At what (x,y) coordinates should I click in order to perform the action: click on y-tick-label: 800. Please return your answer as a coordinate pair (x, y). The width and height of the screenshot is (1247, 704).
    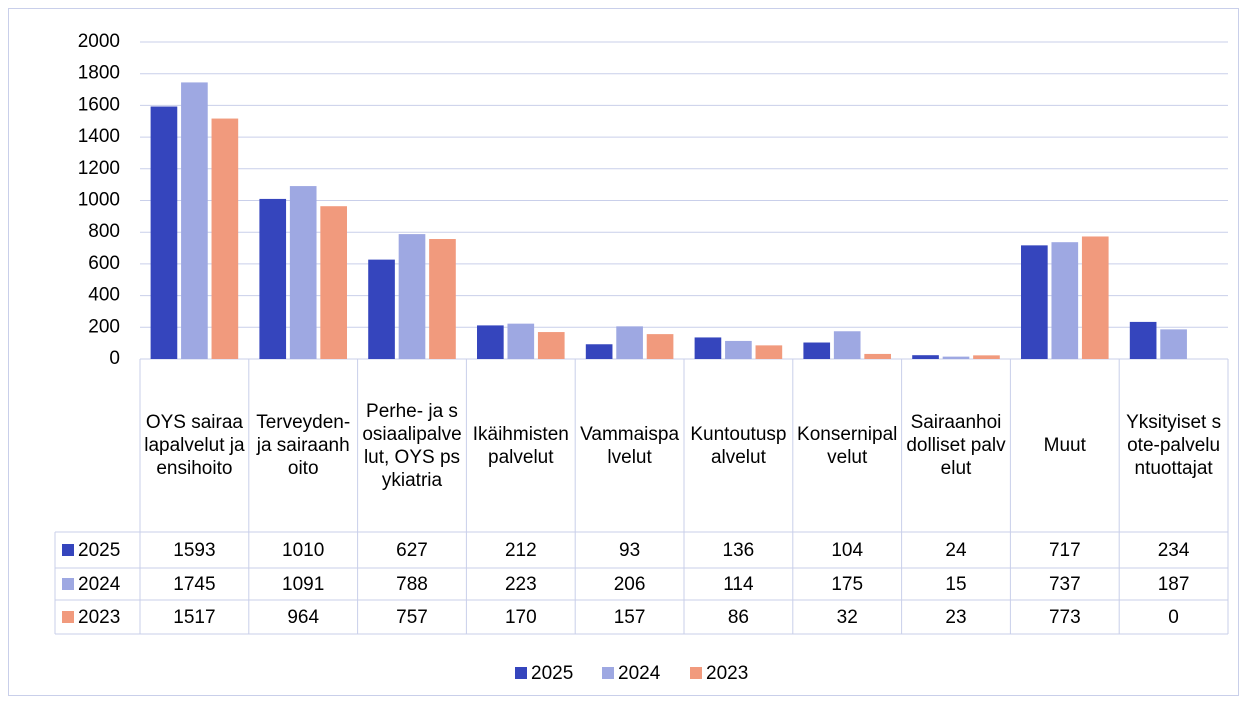
    Looking at the image, I should click on (104, 231).